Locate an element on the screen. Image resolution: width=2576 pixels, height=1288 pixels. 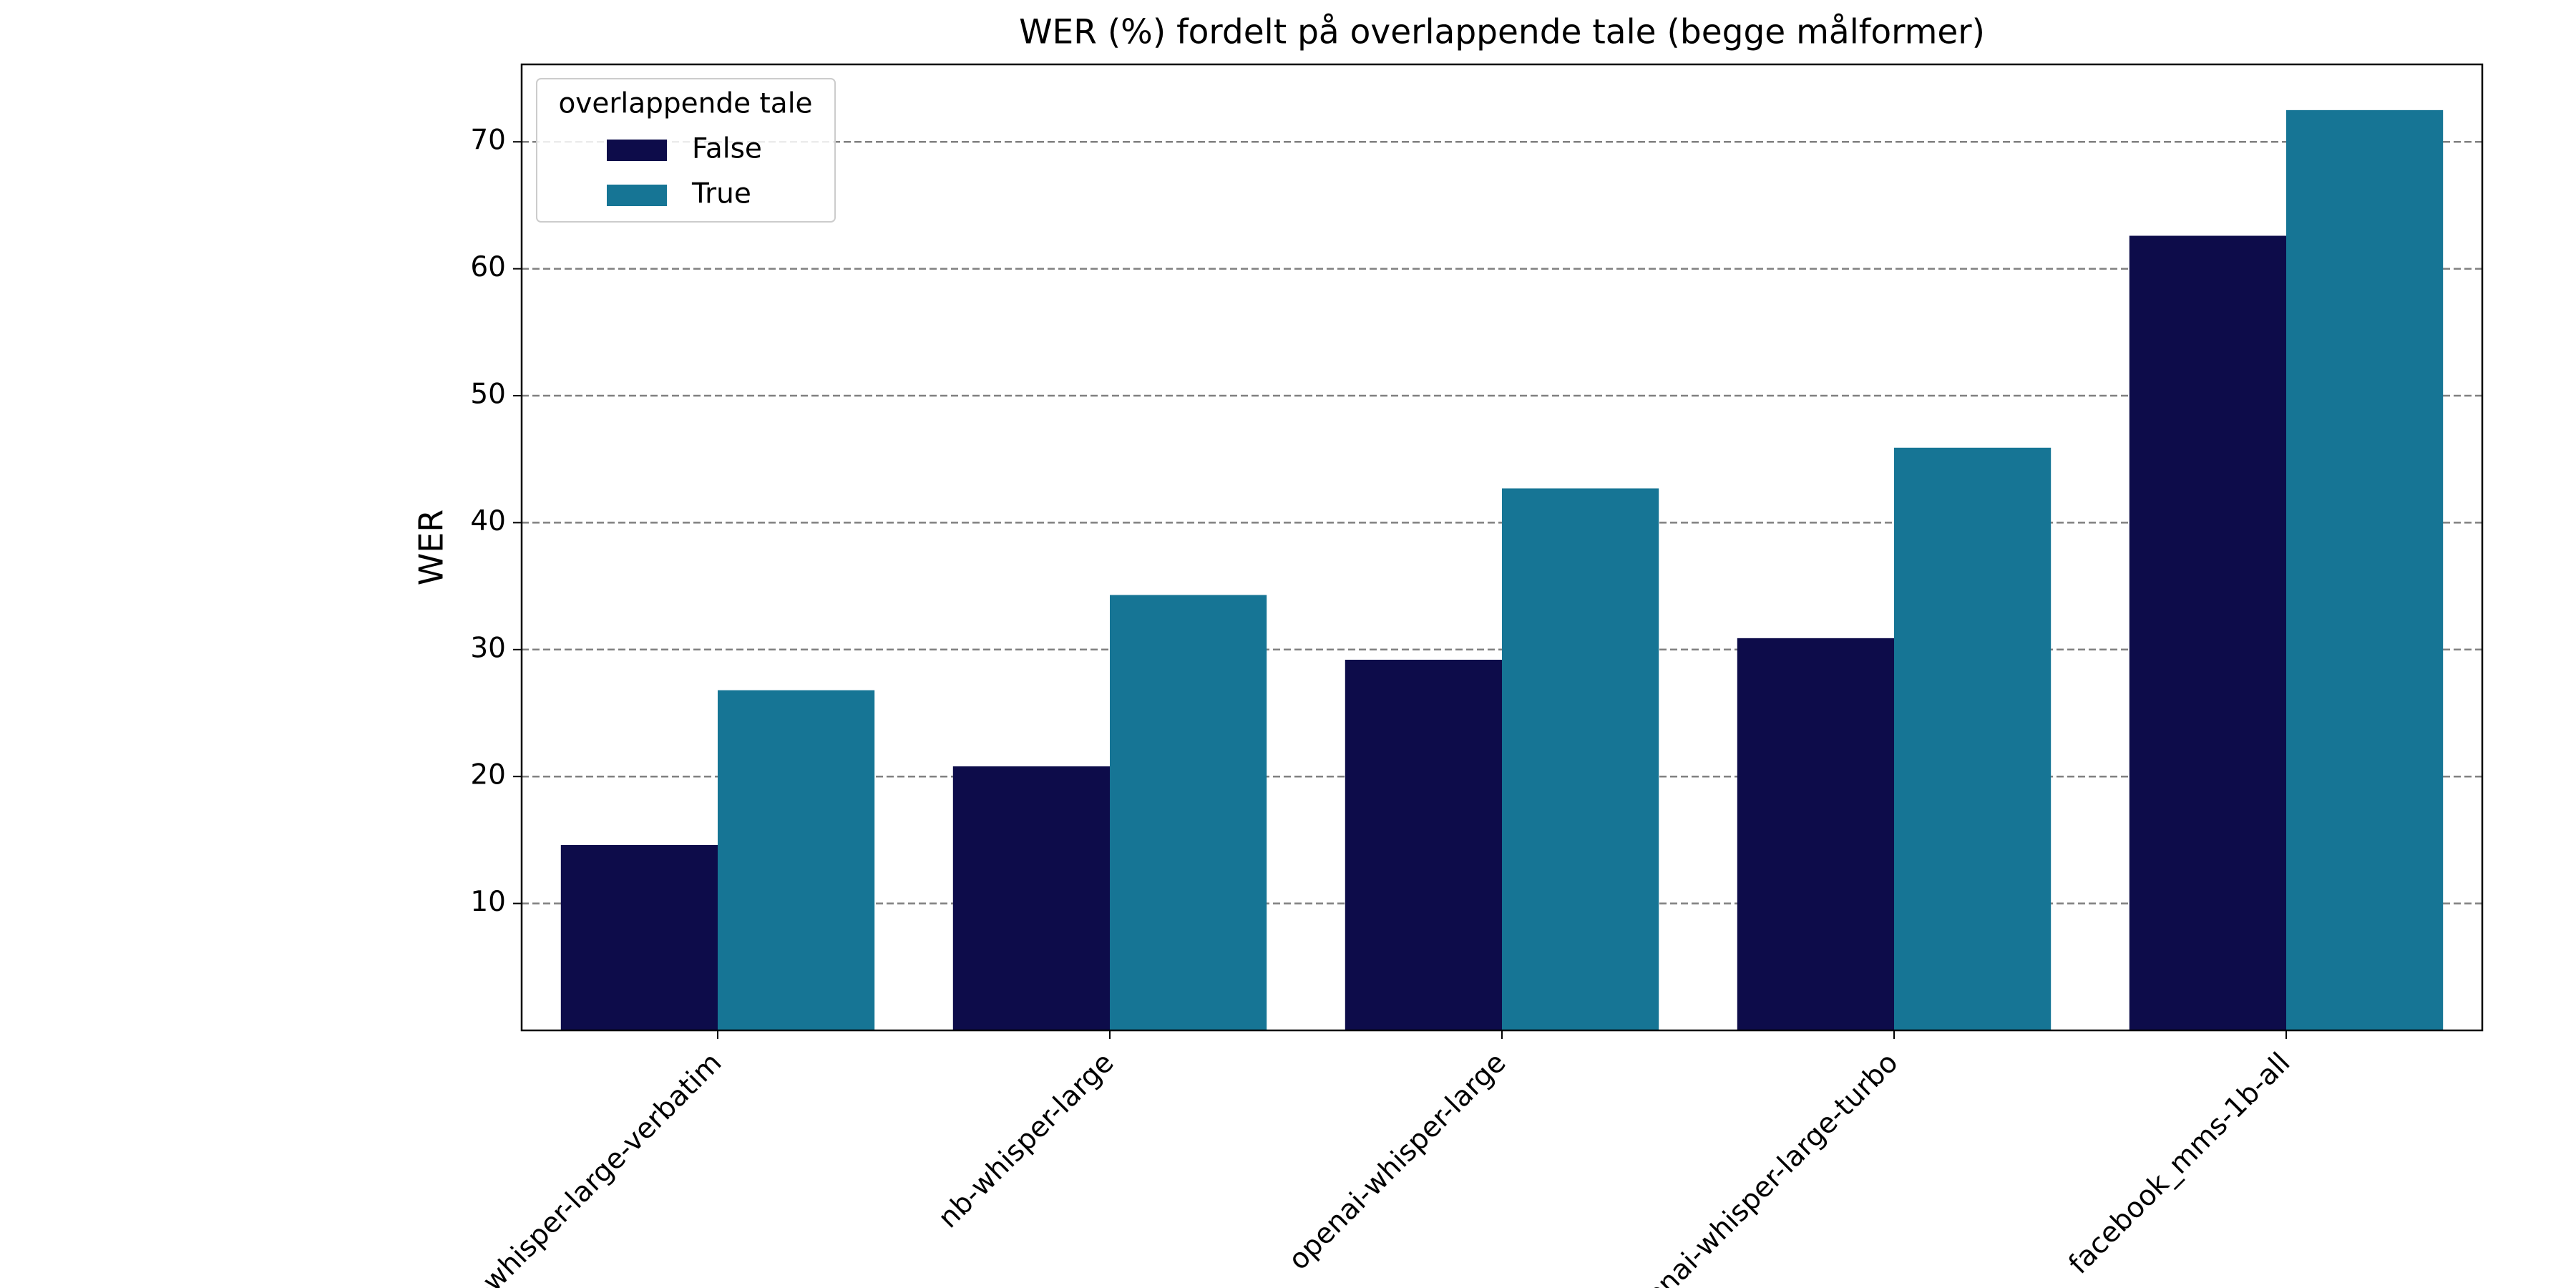
x-tick-label: nb-whisper-large-verbatim is located at coordinates (586, 1167).